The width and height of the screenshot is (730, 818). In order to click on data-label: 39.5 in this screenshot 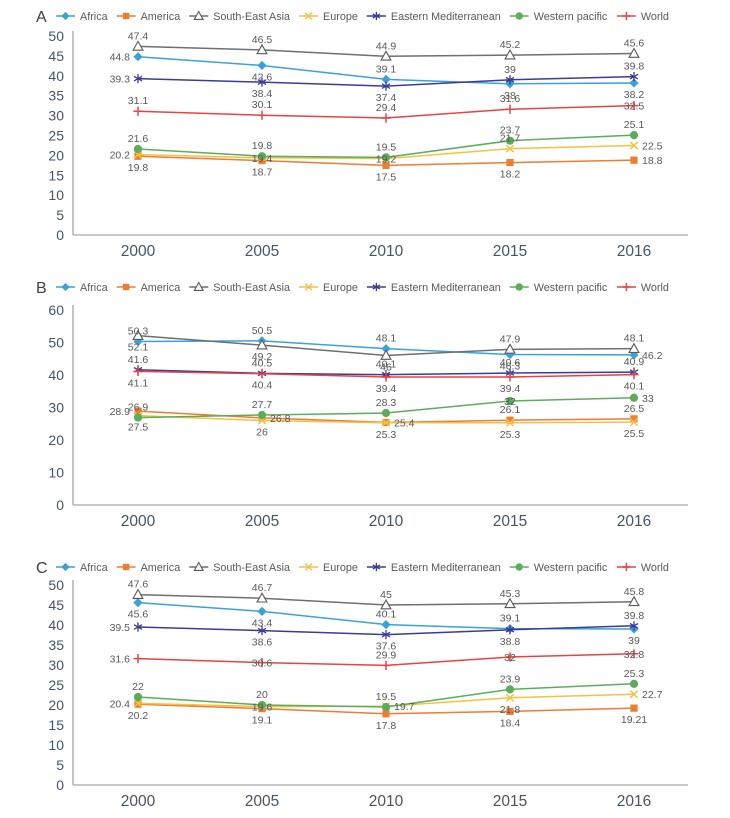, I will do `click(120, 628)`.